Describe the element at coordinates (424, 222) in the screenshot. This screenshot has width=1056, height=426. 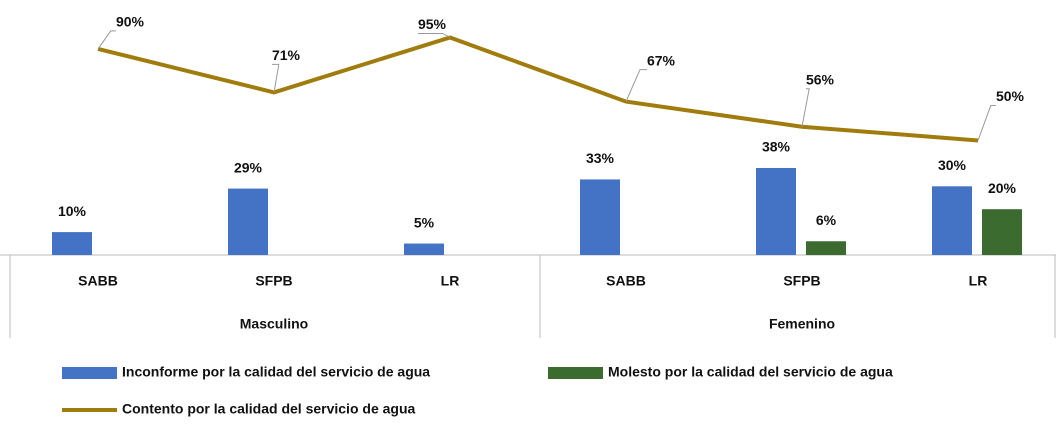
I see `data-label: 5%` at that location.